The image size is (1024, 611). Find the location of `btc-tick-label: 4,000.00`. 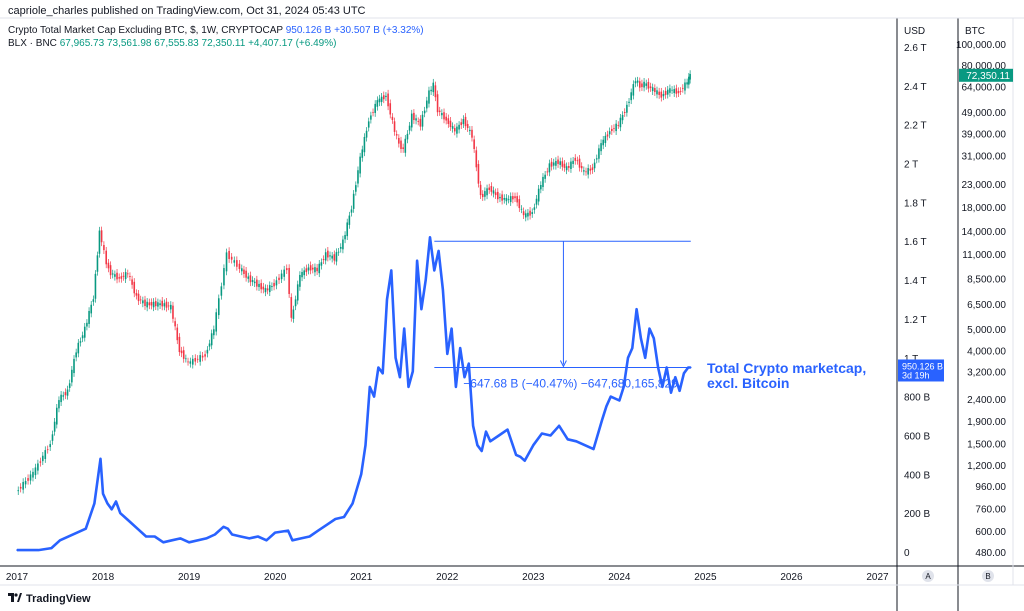

btc-tick-label: 4,000.00 is located at coordinates (986, 351).